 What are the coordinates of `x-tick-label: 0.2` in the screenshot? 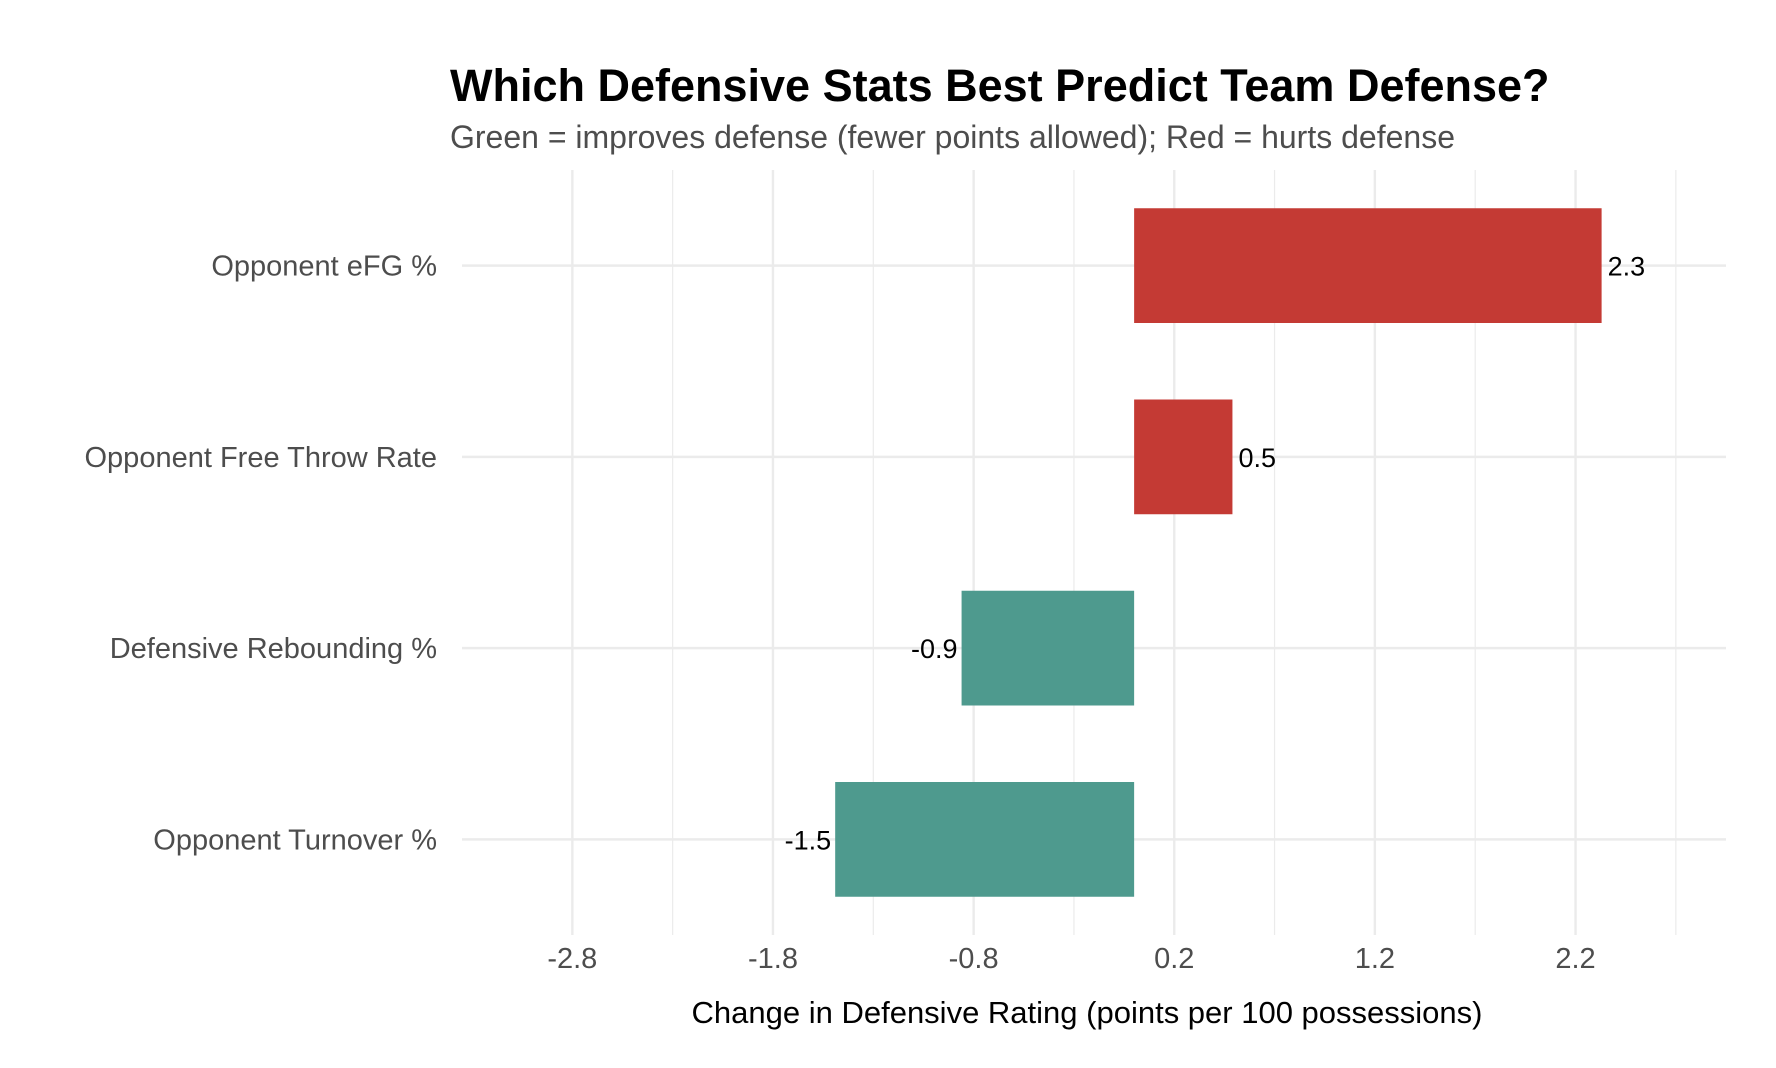 It's located at (1174, 959).